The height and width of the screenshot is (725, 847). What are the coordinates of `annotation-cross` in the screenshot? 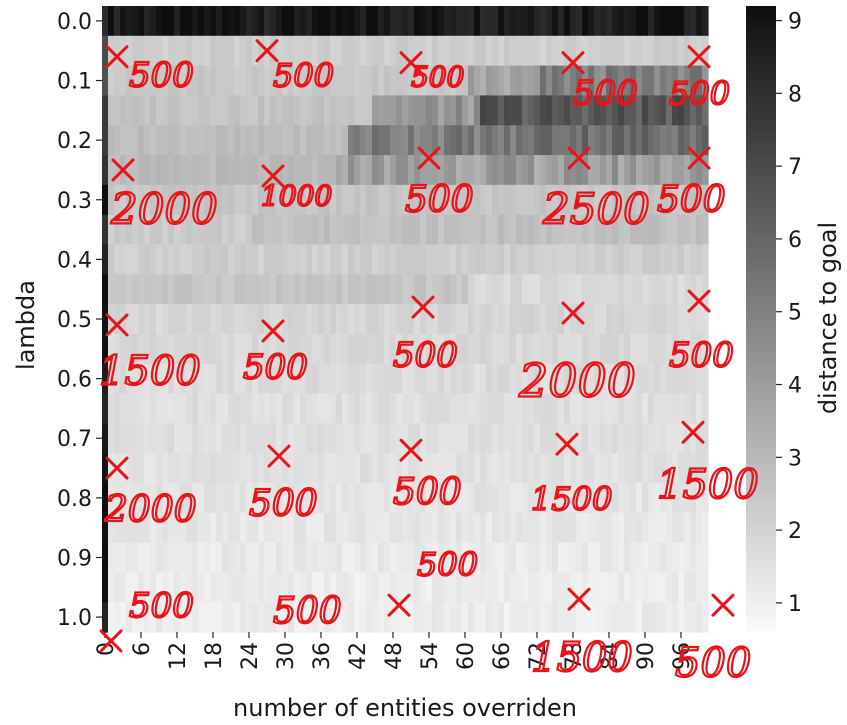 It's located at (123, 170).